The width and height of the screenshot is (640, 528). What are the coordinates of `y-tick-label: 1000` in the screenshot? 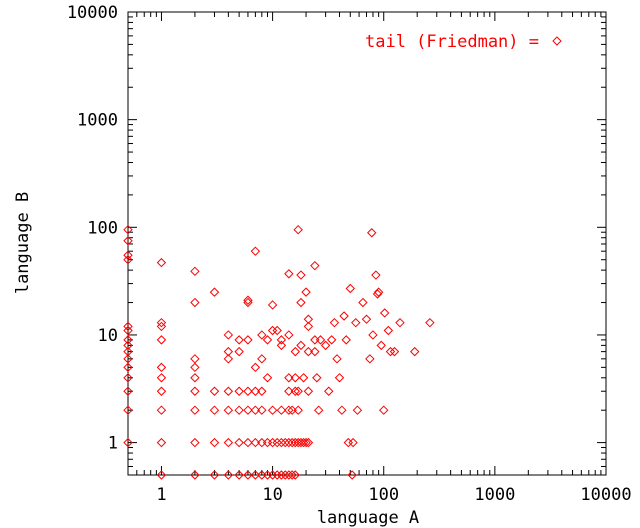 It's located at (97, 121).